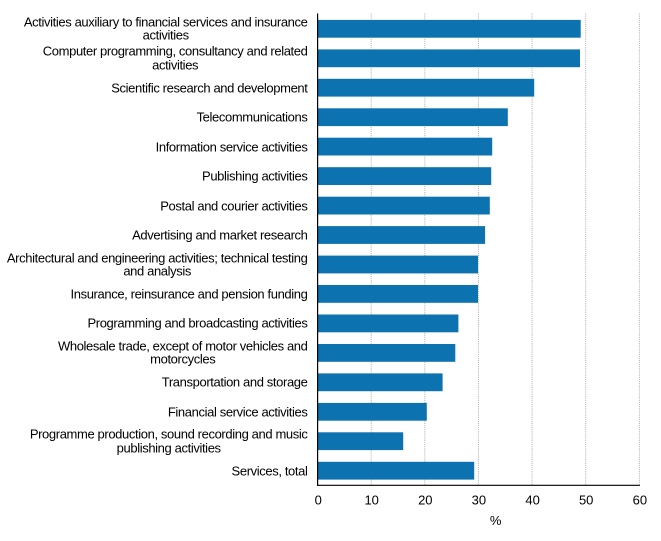 The width and height of the screenshot is (661, 541). What do you see at coordinates (479, 500) in the screenshot?
I see `svg-text: 30` at bounding box center [479, 500].